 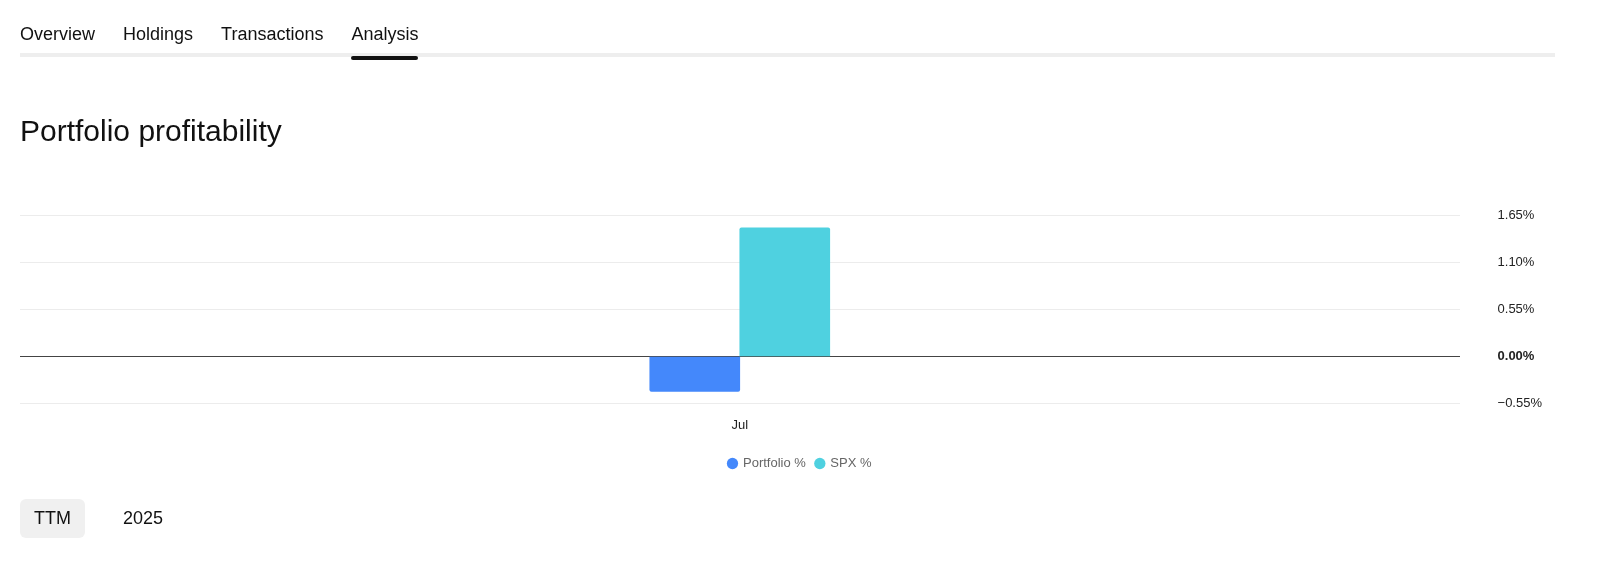 I want to click on text: Analysis, so click(x=385, y=35).